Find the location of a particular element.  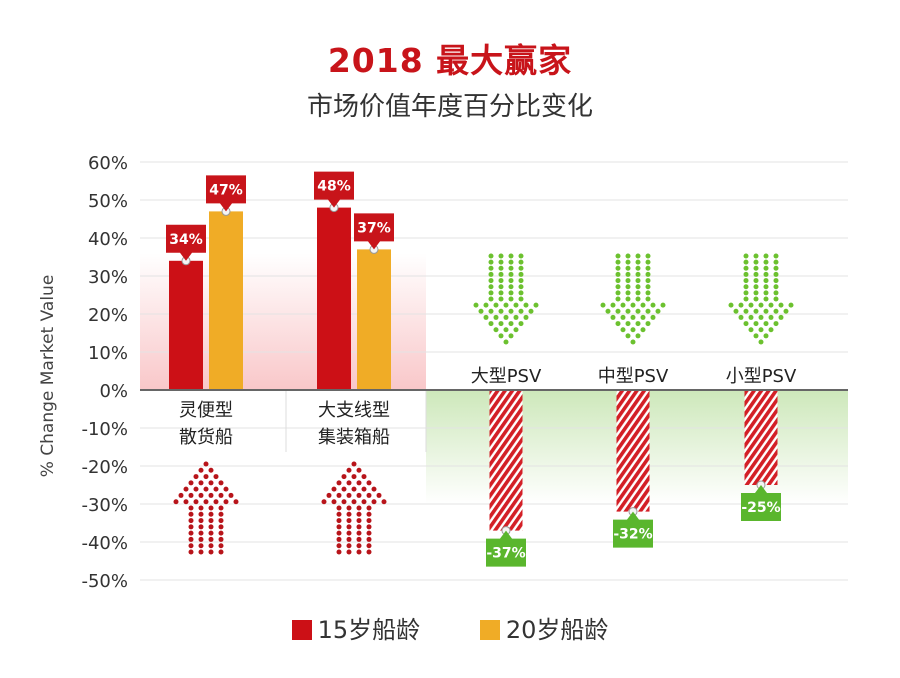

y-tick-label: -10% is located at coordinates (104, 429).